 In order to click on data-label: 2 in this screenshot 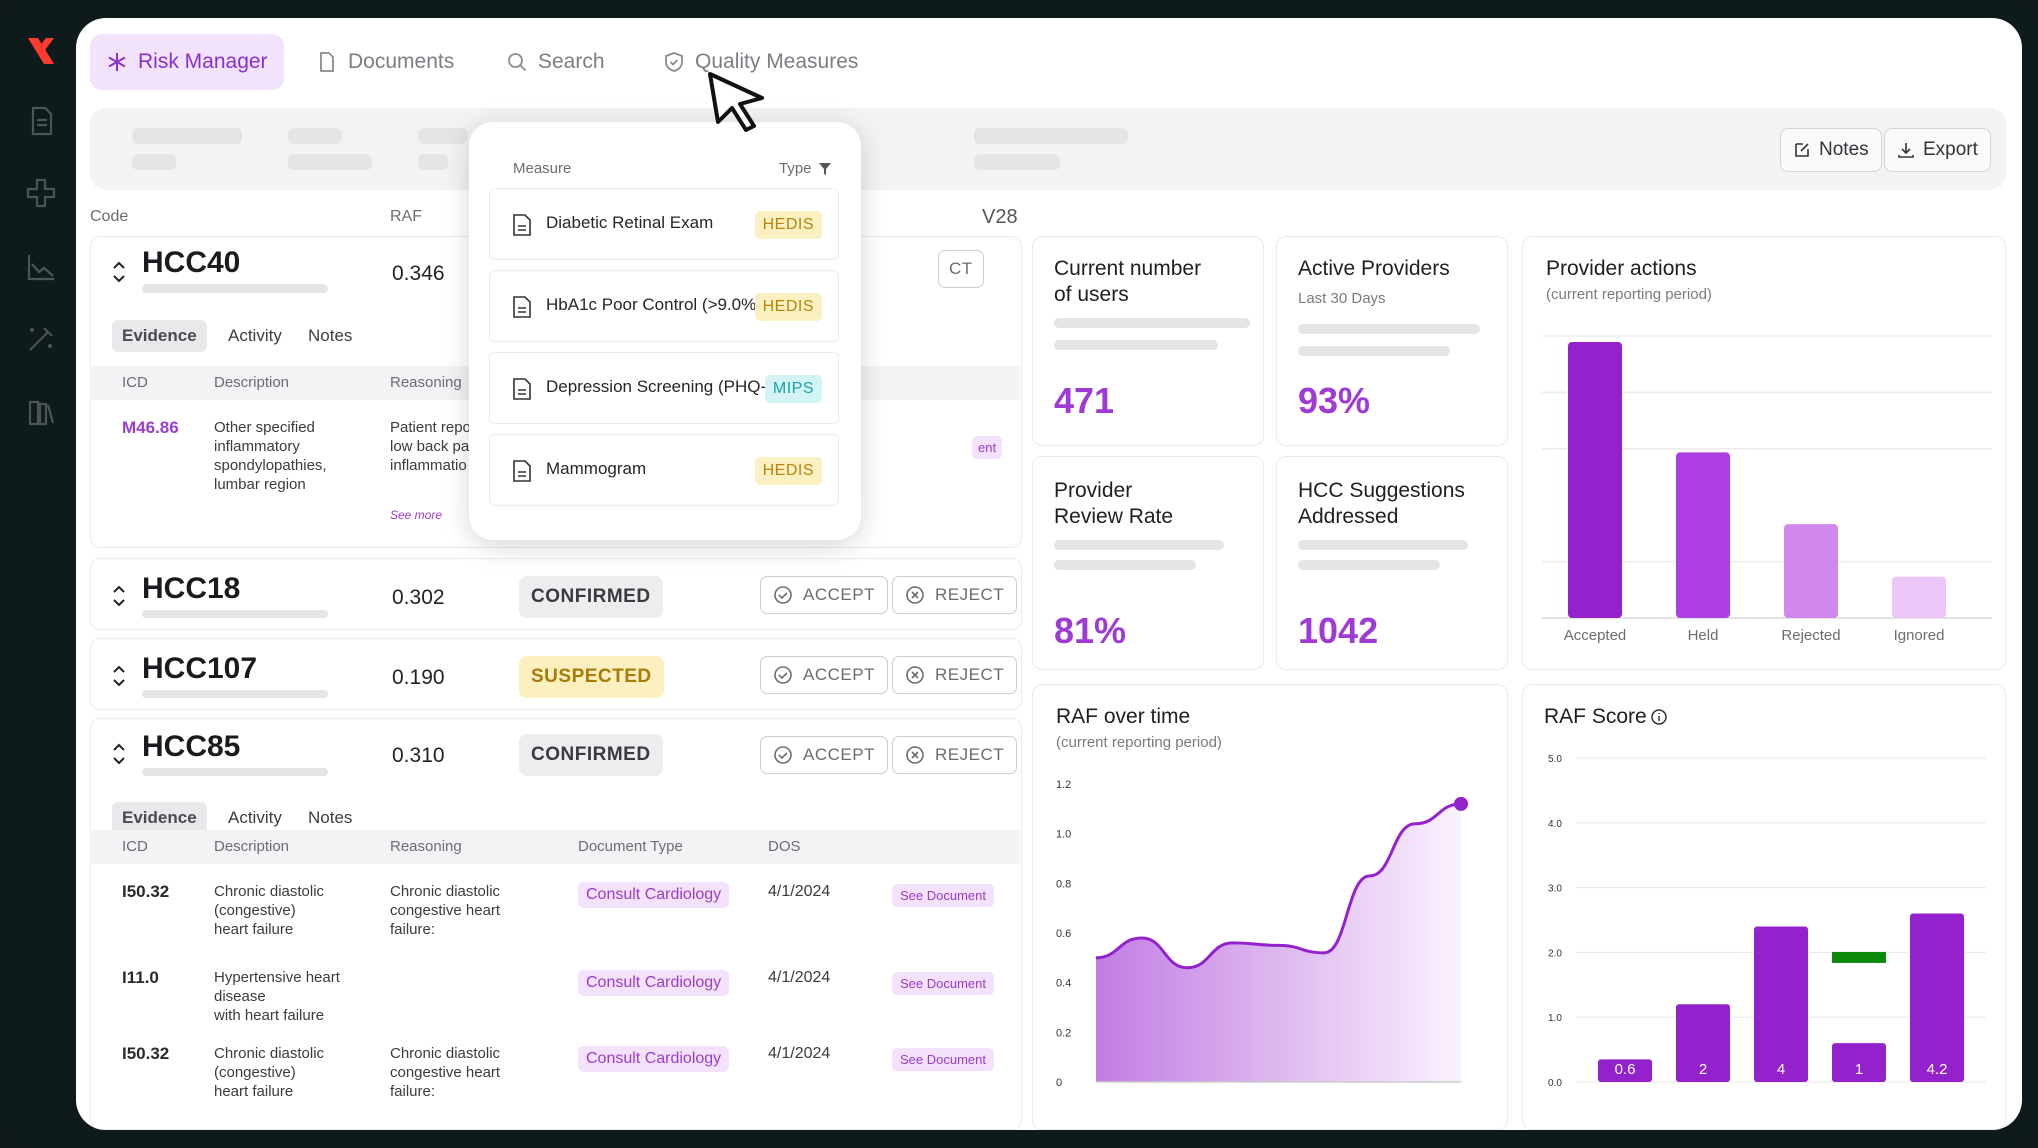, I will do `click(1703, 1069)`.